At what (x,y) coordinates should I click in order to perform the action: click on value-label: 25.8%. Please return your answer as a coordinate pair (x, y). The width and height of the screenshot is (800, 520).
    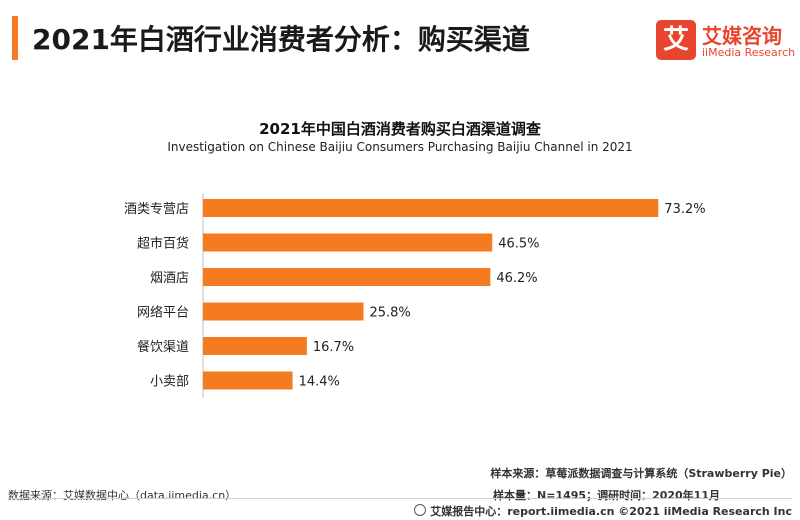
    Looking at the image, I should click on (389, 313).